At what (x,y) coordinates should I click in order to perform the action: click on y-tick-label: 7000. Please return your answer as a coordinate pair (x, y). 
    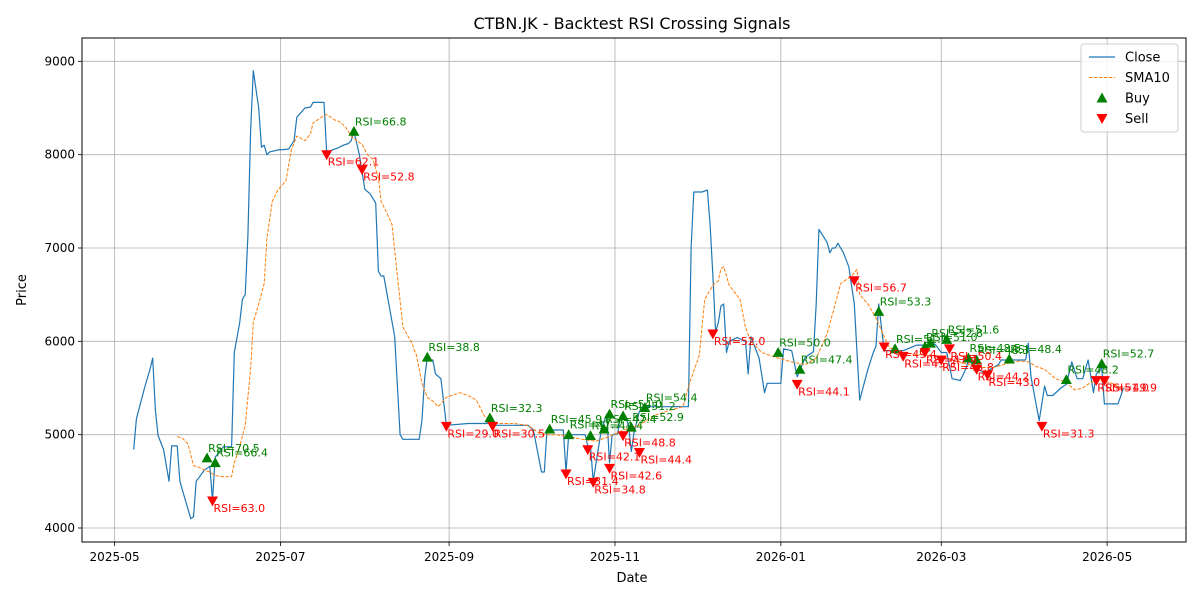
    Looking at the image, I should click on (59, 248).